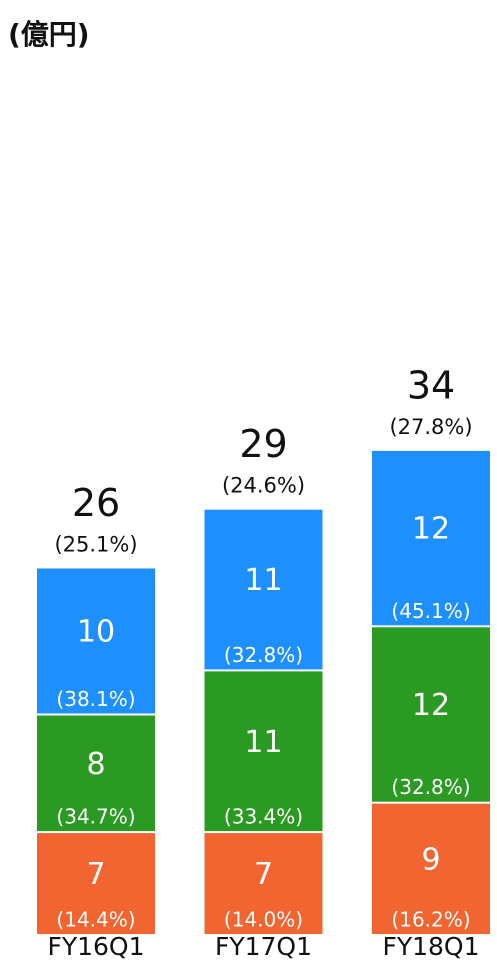 Image resolution: width=497 pixels, height=964 pixels. Describe the element at coordinates (430, 611) in the screenshot. I see `segment-share: (45.1%)` at that location.